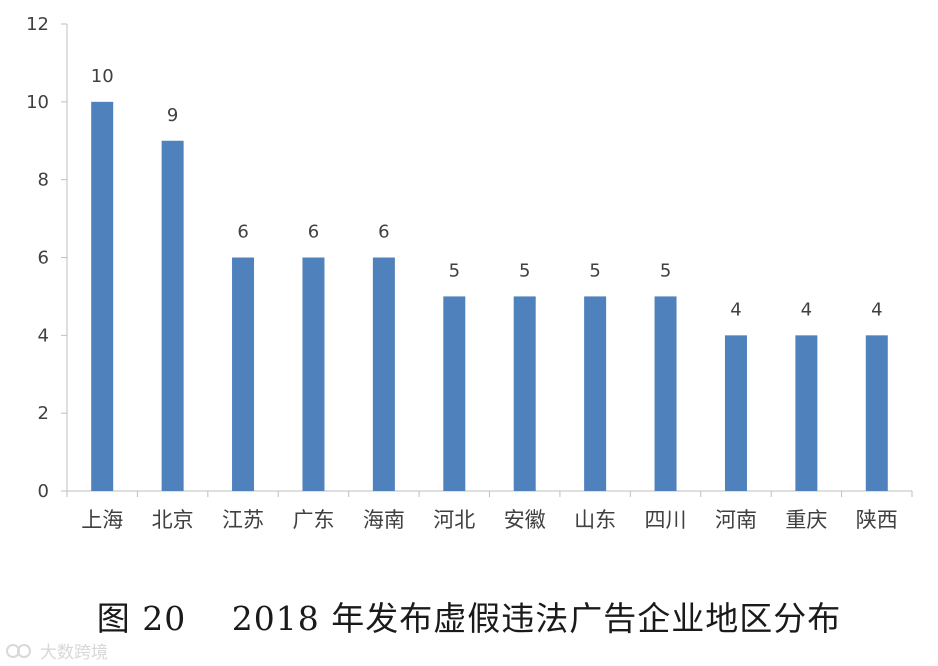  What do you see at coordinates (102, 520) in the screenshot?
I see `category-label: 上海` at bounding box center [102, 520].